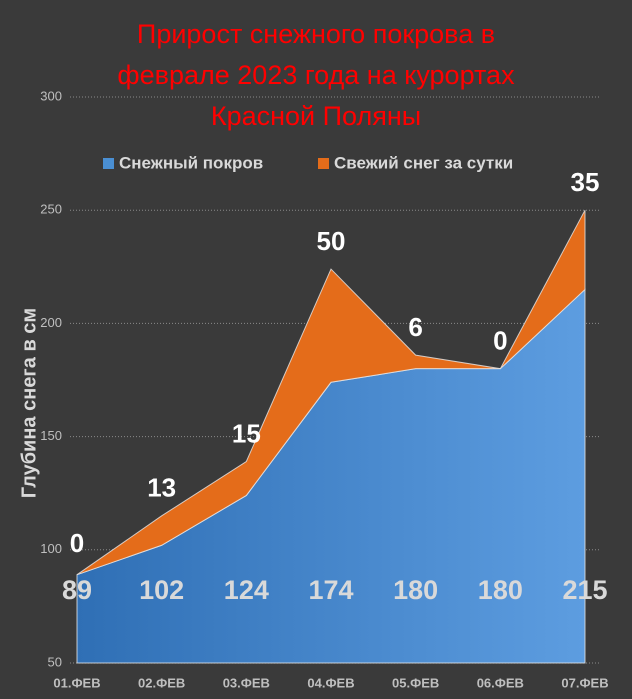 This screenshot has height=699, width=632. Describe the element at coordinates (51, 209) in the screenshot. I see `y-tick-label: 250` at that location.